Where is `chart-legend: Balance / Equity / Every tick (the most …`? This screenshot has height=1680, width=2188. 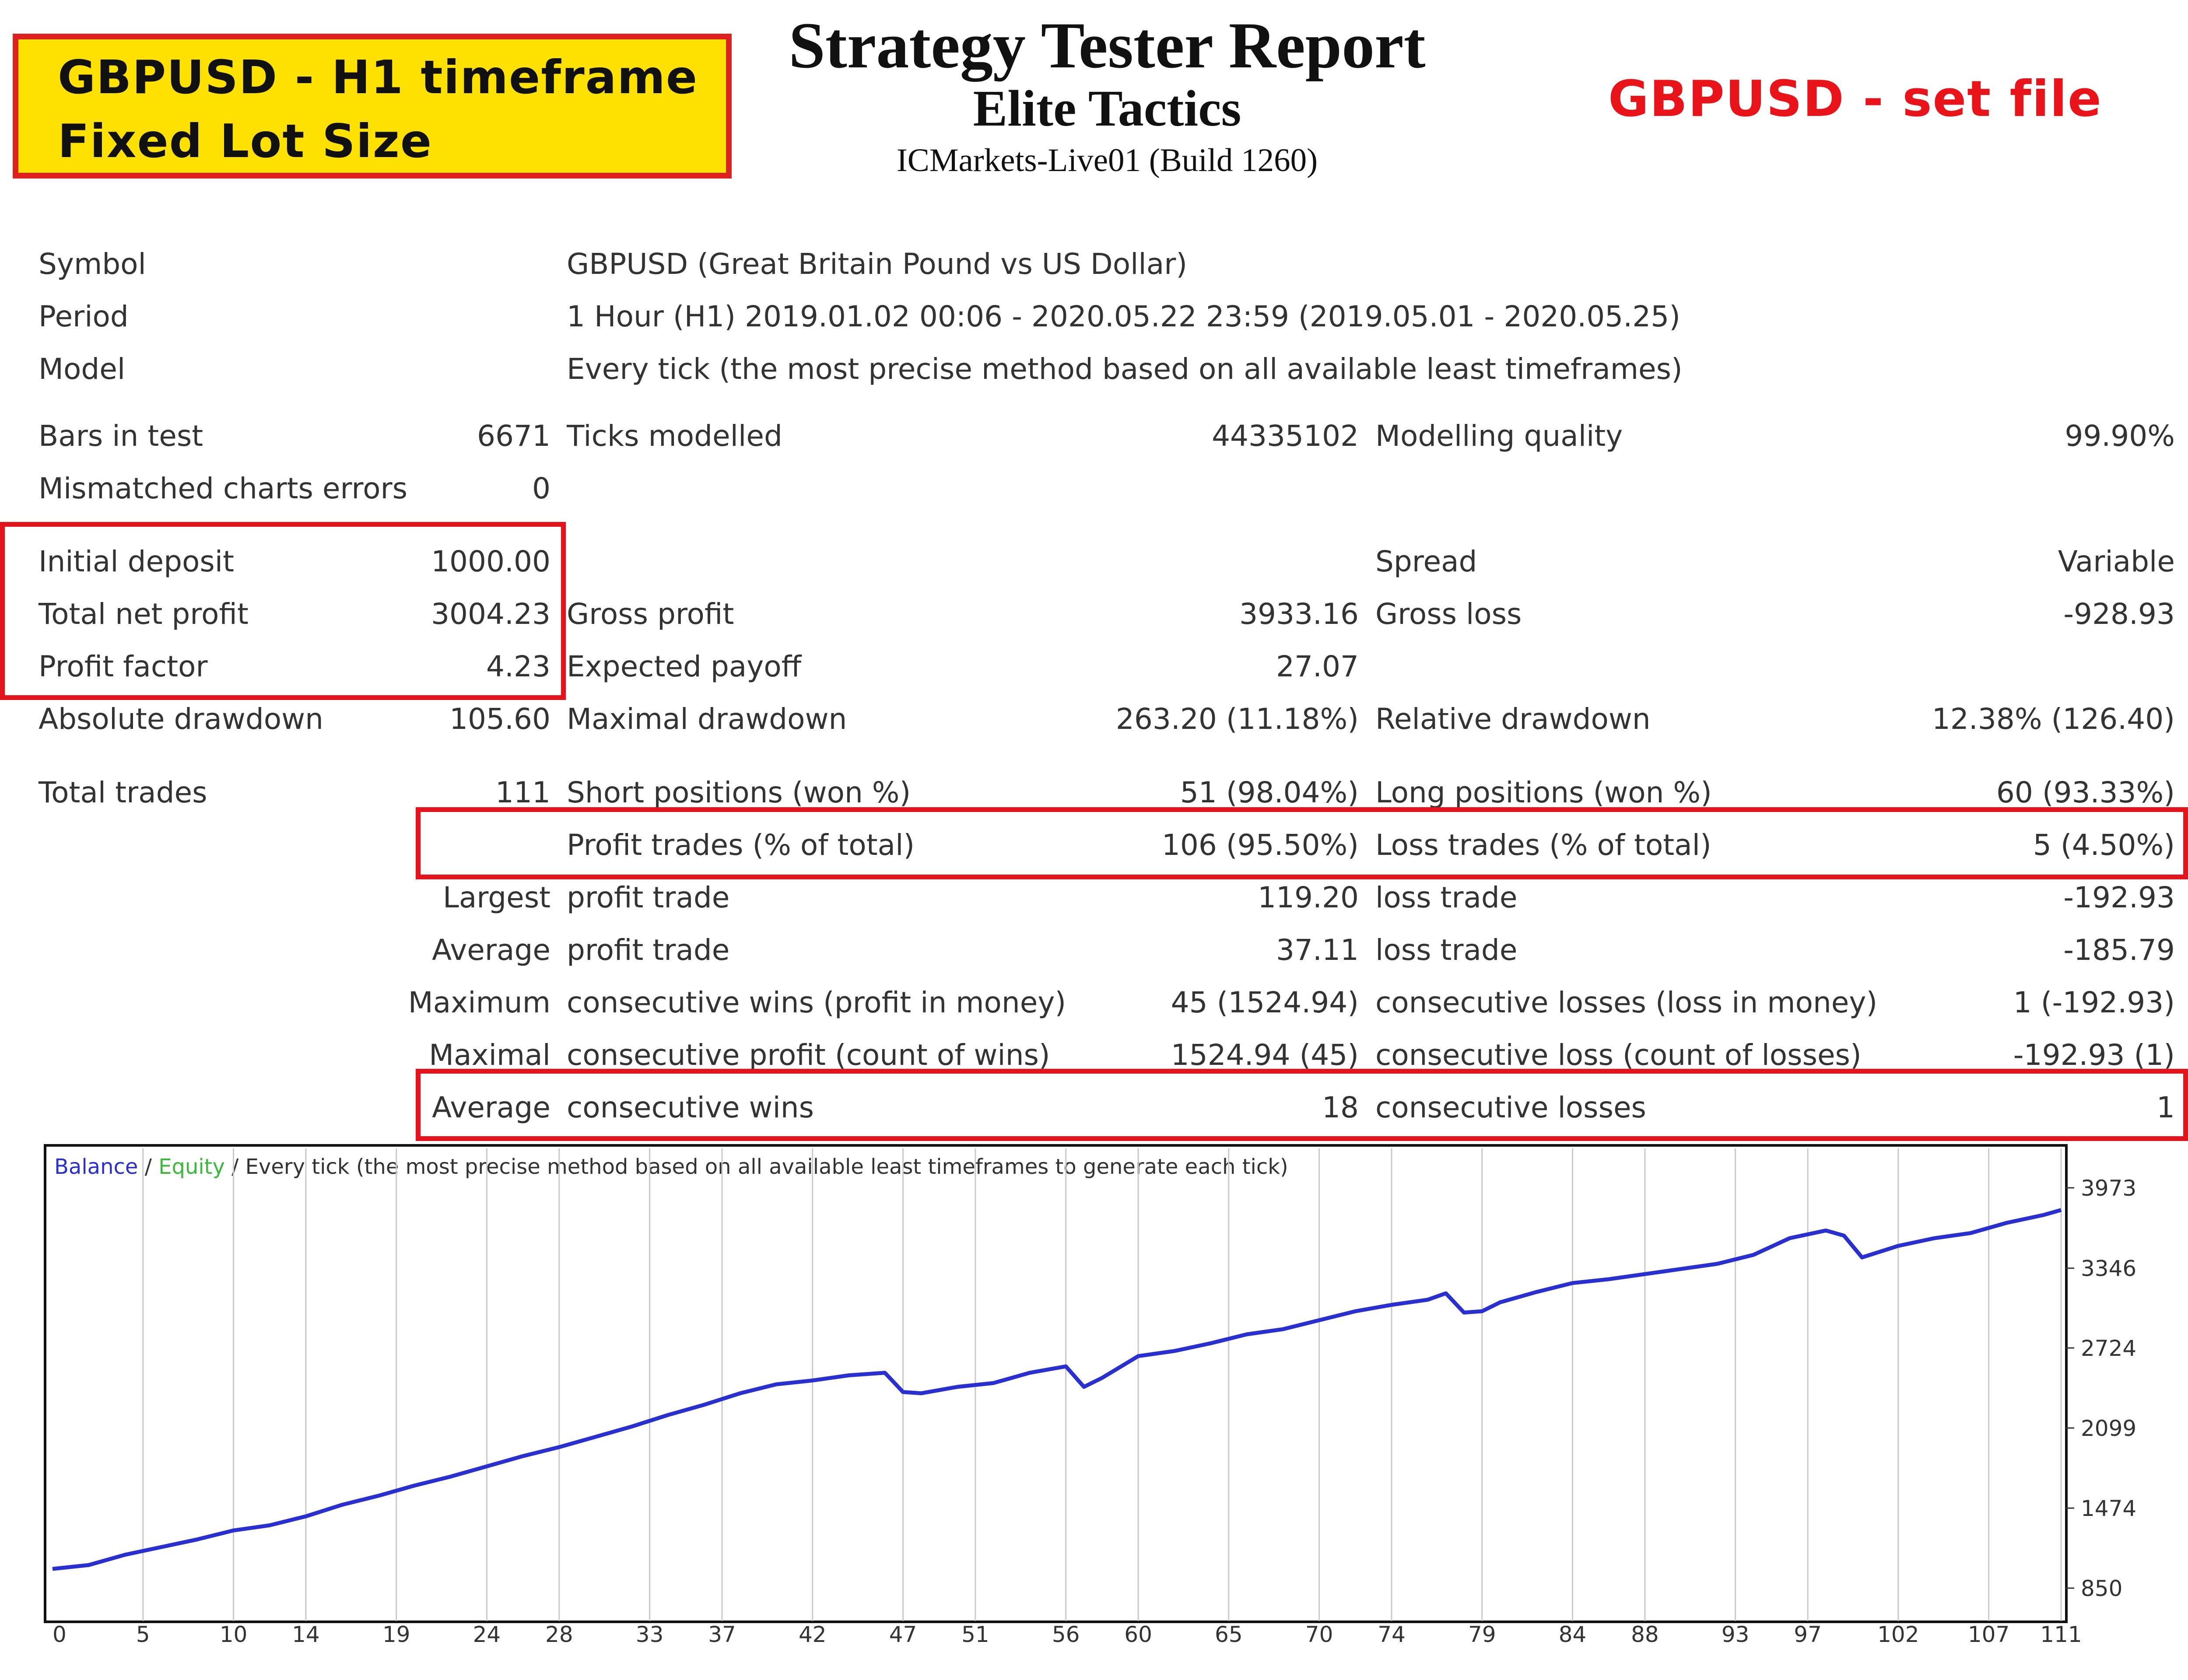 chart-legend: Balance / Equity / Every tick (the most … is located at coordinates (671, 1167).